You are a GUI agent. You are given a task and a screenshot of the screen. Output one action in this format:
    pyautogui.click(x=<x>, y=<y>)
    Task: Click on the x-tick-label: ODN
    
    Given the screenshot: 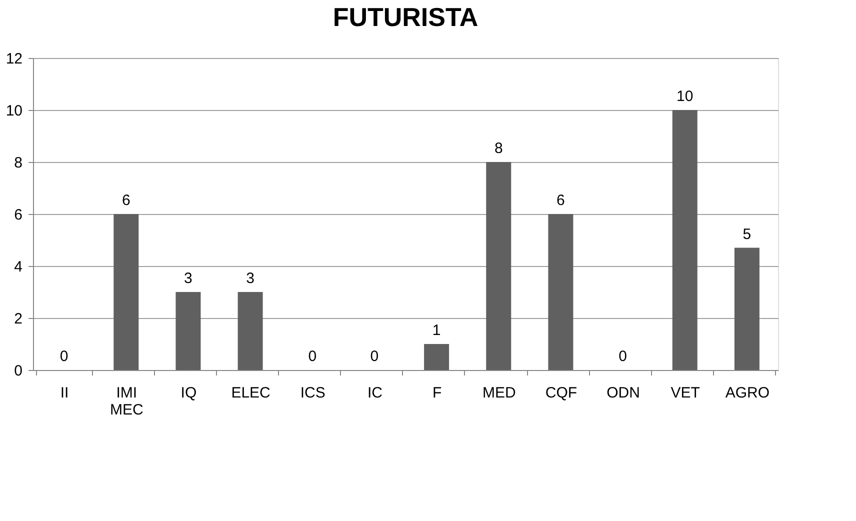 What is the action you would take?
    pyautogui.click(x=623, y=393)
    